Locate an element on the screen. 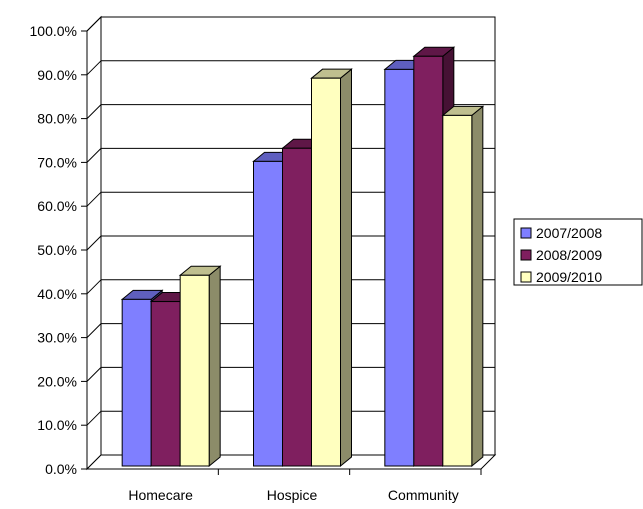 The width and height of the screenshot is (643, 509). y-tick-label: 20.0% is located at coordinates (57, 381).